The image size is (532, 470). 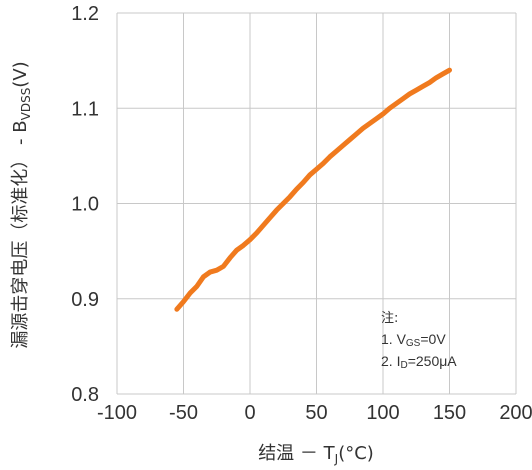 I want to click on y-axis-label-main: 漏源击穿电压（标准化） - B, so click(x=20, y=234).